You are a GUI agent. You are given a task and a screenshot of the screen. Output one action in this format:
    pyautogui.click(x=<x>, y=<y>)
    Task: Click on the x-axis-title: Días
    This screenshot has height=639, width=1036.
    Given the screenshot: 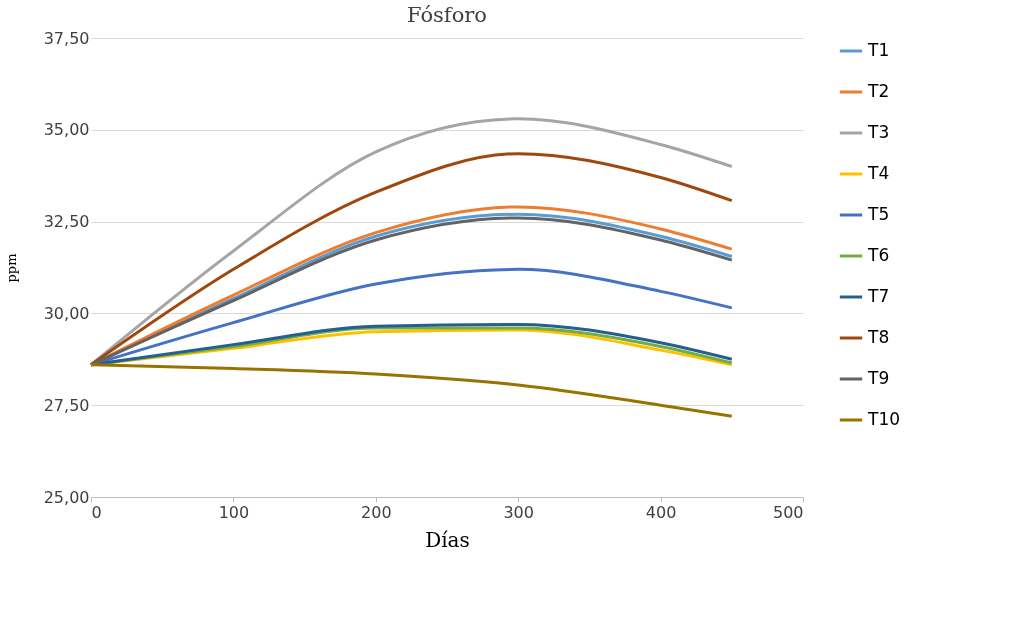 What is the action you would take?
    pyautogui.click(x=447, y=539)
    